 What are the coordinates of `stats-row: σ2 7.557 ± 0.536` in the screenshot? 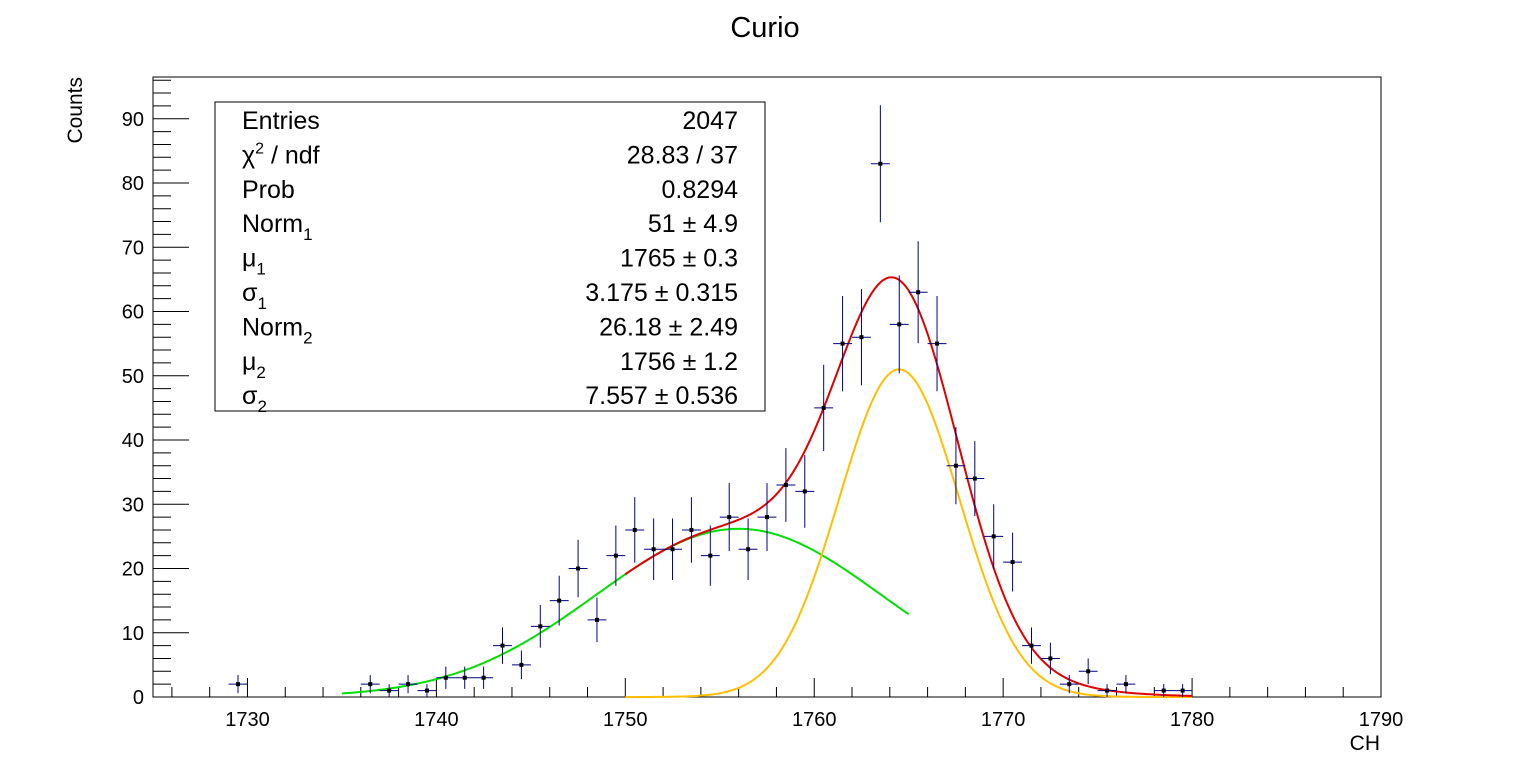 It's located at (490, 399).